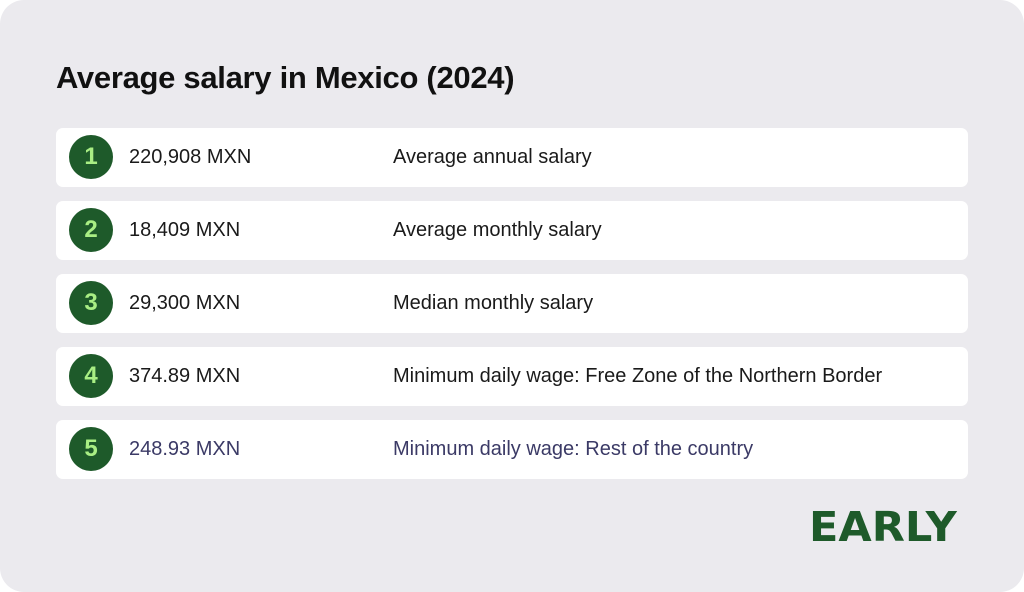 This screenshot has height=592, width=1024. What do you see at coordinates (883, 527) in the screenshot?
I see `brand-logo: EARLY` at bounding box center [883, 527].